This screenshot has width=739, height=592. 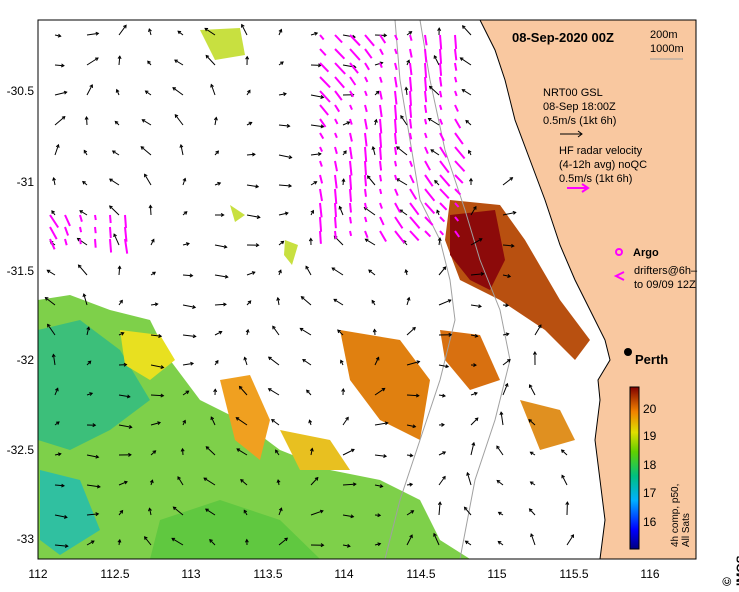 What do you see at coordinates (579, 107) in the screenshot?
I see `model-legend-line2: 08-Sep 18:00Z` at bounding box center [579, 107].